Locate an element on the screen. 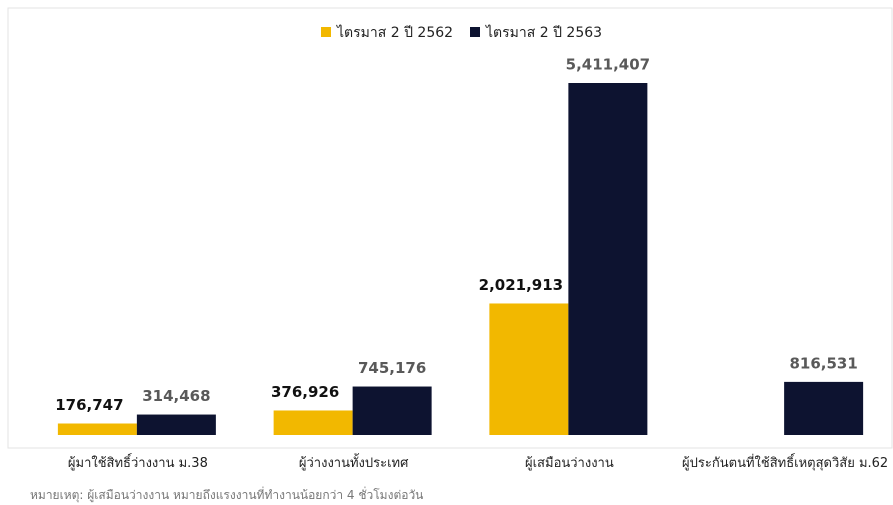 The image size is (893, 505). legend-label: ไตรมาส 2 ปี 2563 is located at coordinates (543, 32).